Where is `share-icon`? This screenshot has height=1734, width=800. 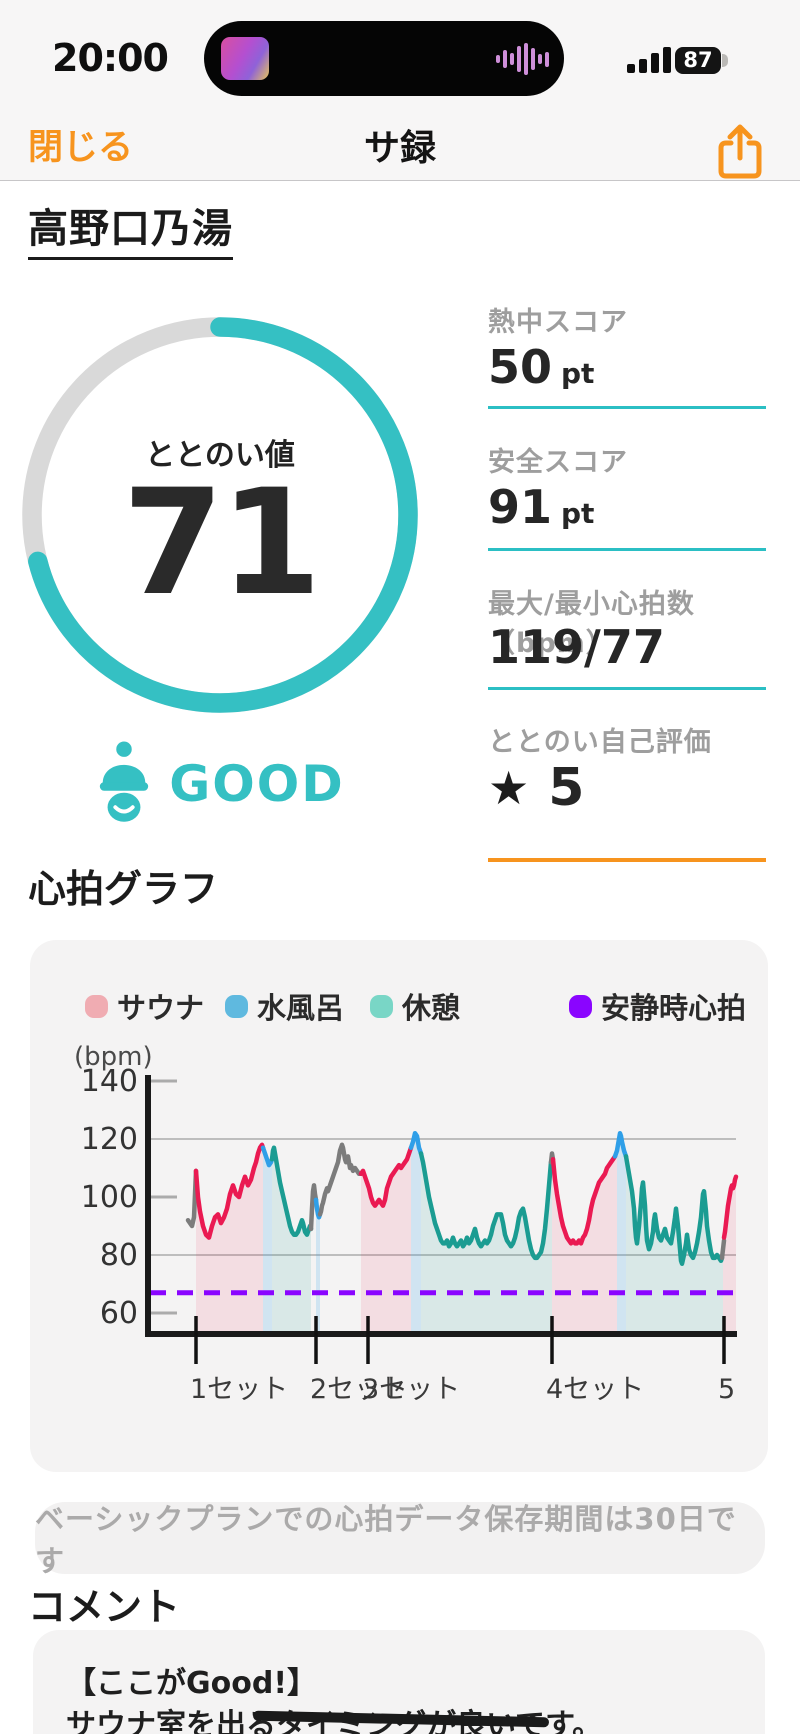
share-icon is located at coordinates (740, 152).